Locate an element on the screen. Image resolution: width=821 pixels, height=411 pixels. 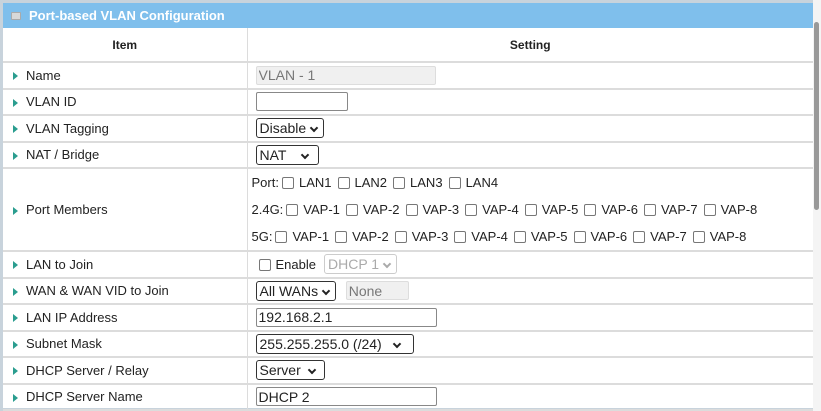
vlan-tagging-select: Disable is located at coordinates (290, 128).